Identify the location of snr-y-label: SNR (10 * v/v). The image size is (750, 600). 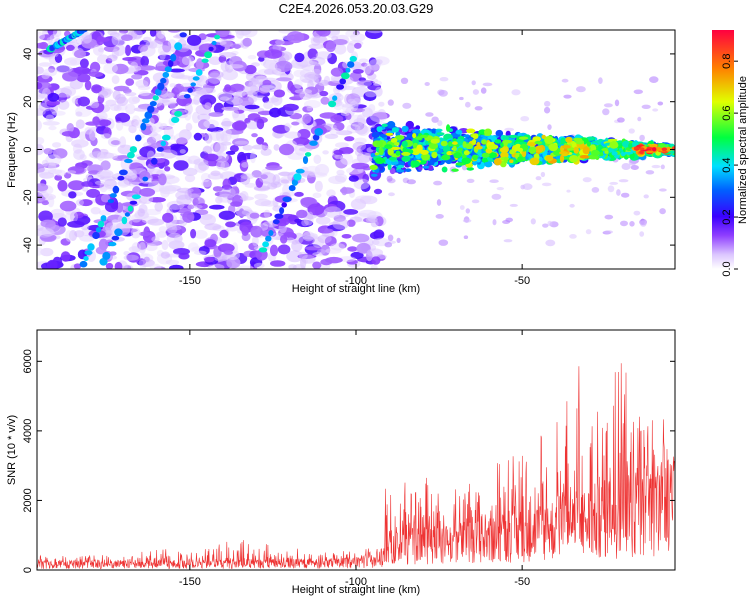
(12, 450).